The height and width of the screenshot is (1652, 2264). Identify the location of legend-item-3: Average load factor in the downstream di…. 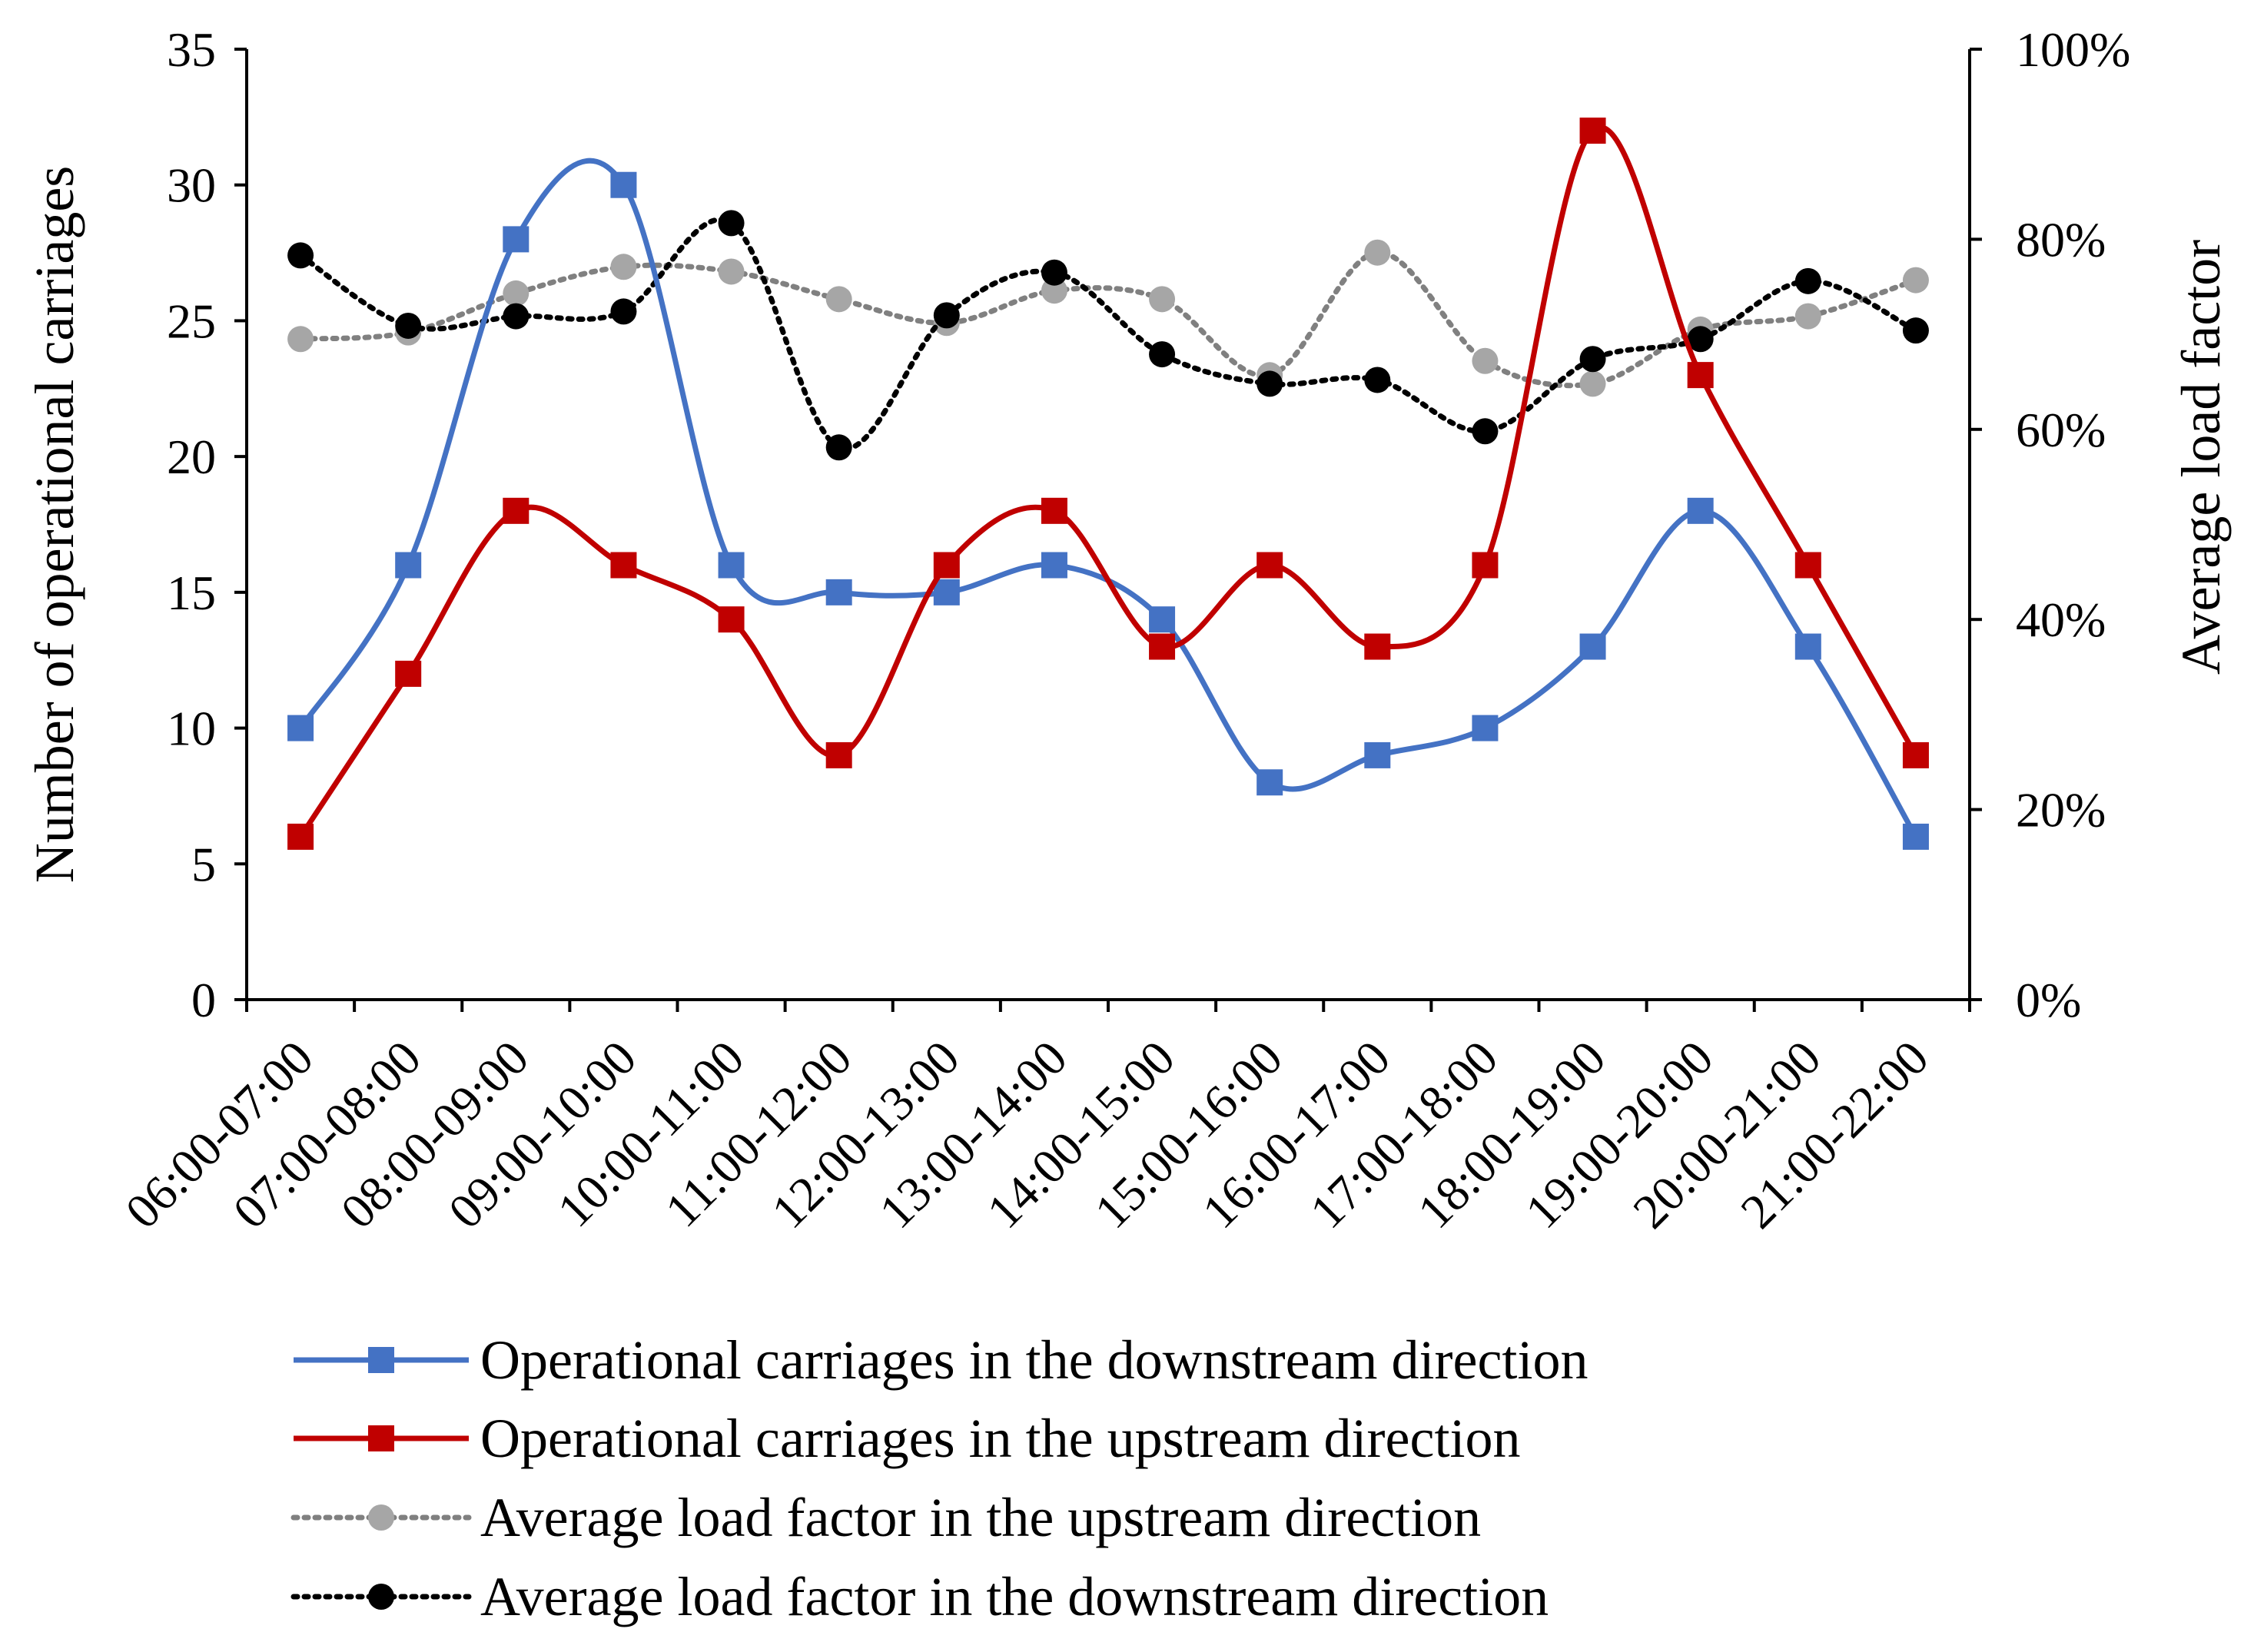
(920, 1596).